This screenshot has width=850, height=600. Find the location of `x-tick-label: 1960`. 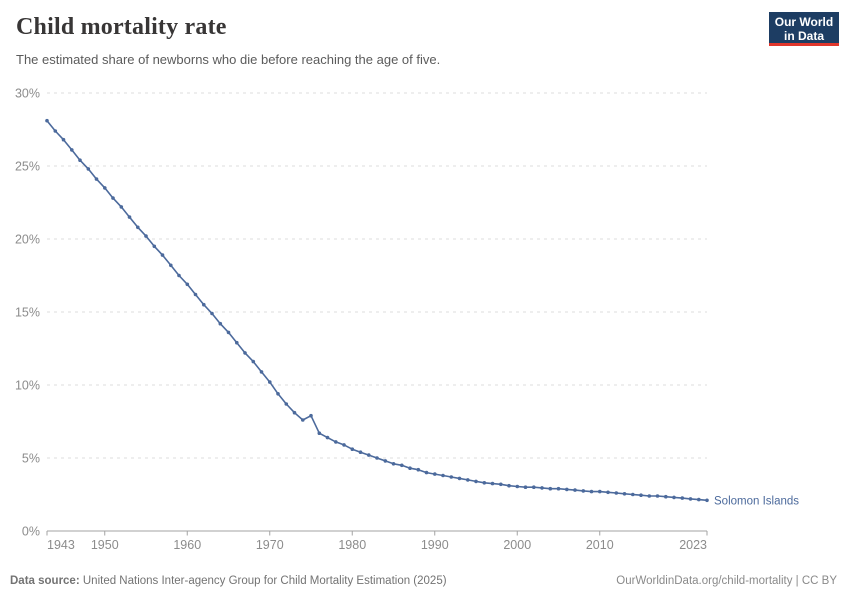

x-tick-label: 1960 is located at coordinates (187, 545).